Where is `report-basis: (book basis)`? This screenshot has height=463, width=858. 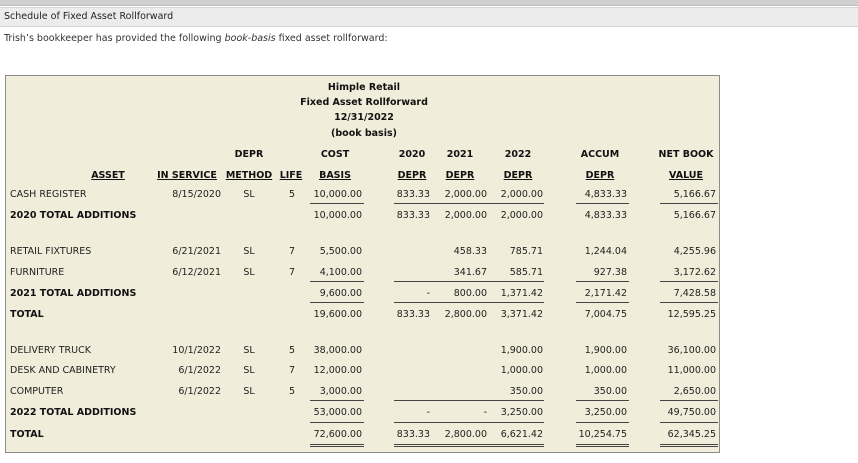
report-basis: (book basis) is located at coordinates (364, 133).